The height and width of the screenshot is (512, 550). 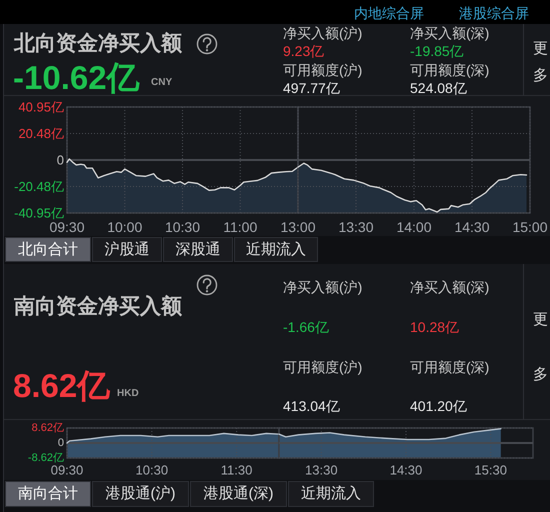 What do you see at coordinates (240, 227) in the screenshot?
I see `x-tick-label: 11:00` at bounding box center [240, 227].